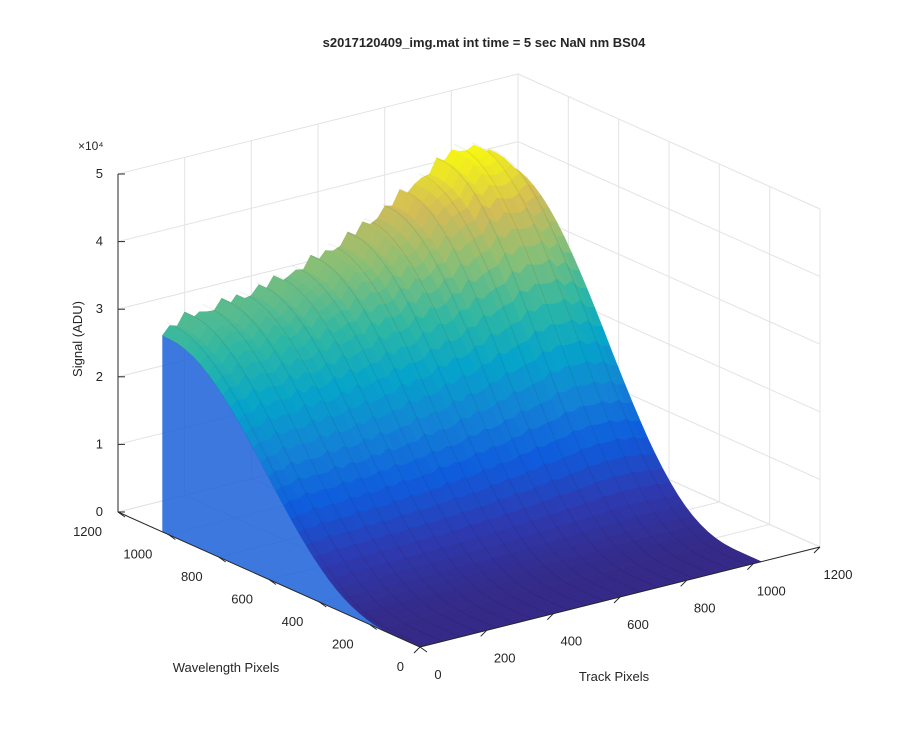 This screenshot has height=750, width=900. Describe the element at coordinates (99, 308) in the screenshot. I see `z-tick-label: 3` at that location.